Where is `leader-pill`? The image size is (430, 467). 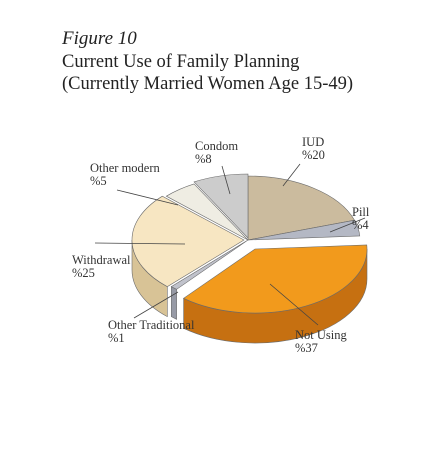
leader-pill is located at coordinates (347, 225).